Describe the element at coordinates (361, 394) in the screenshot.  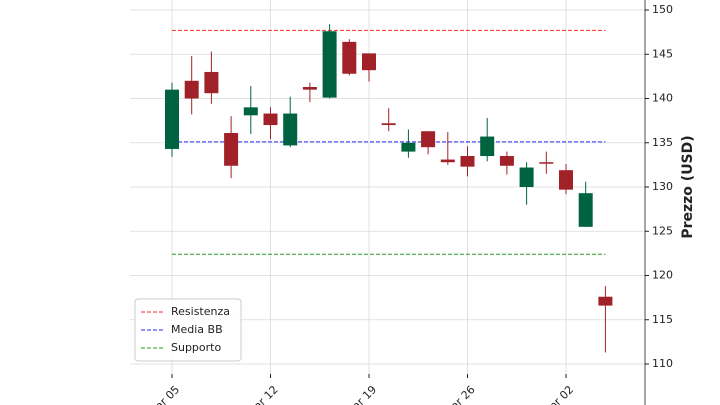
I see `x-tick-label: Mar 19` at that location.